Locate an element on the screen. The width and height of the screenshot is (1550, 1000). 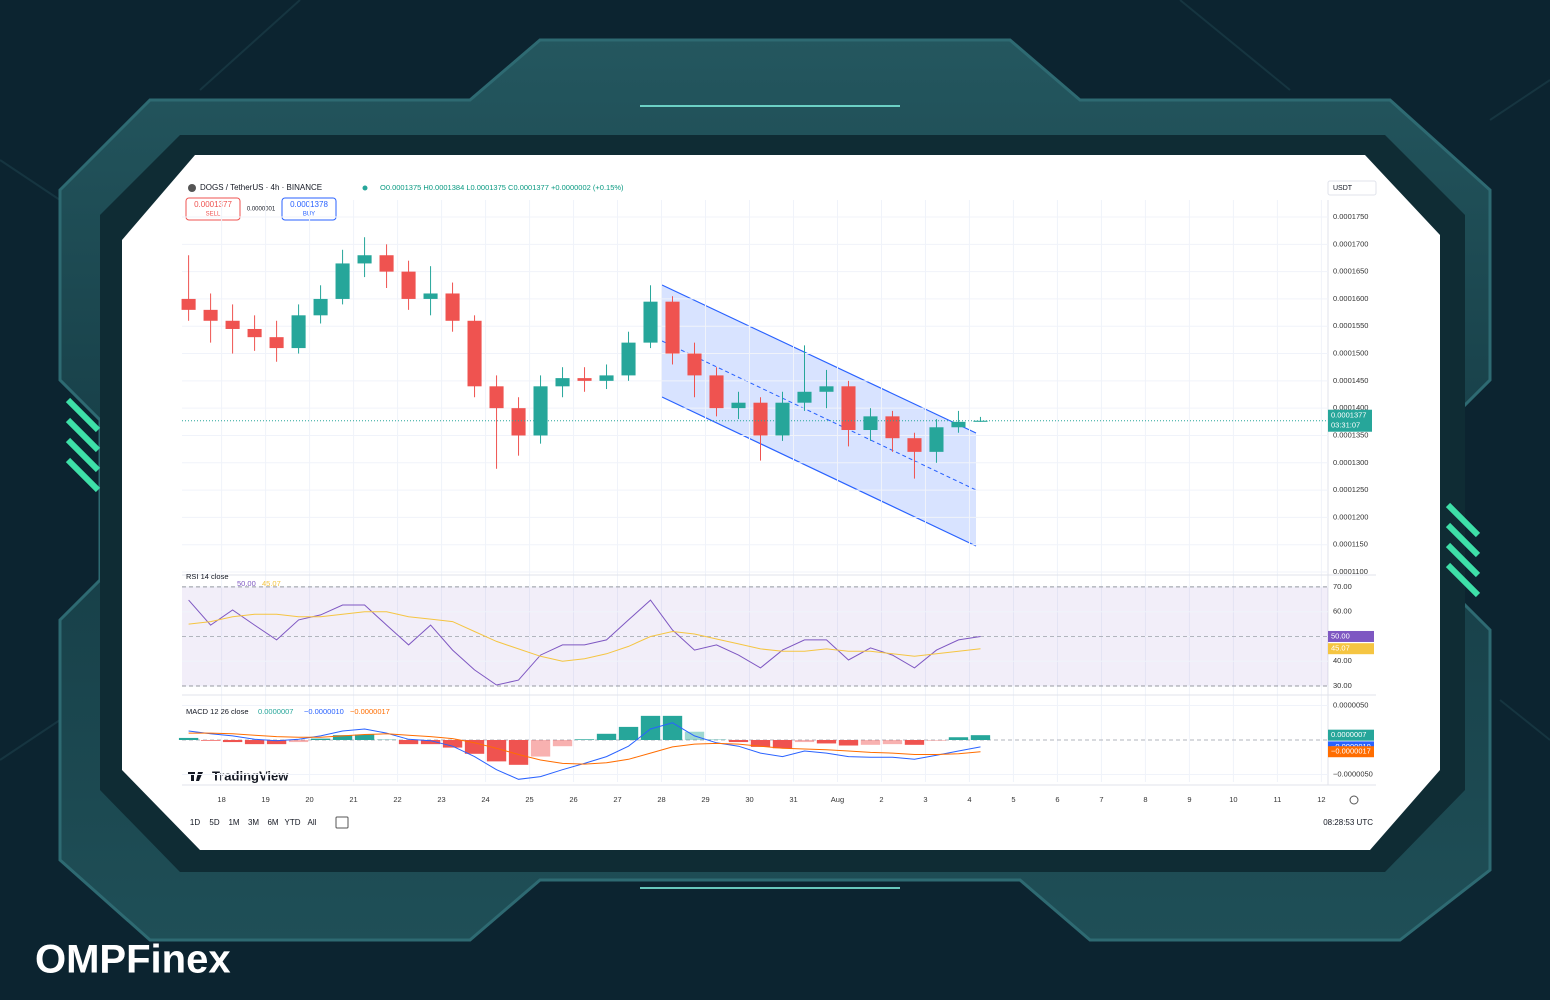
x-tick-label: 11 is located at coordinates (1278, 799).